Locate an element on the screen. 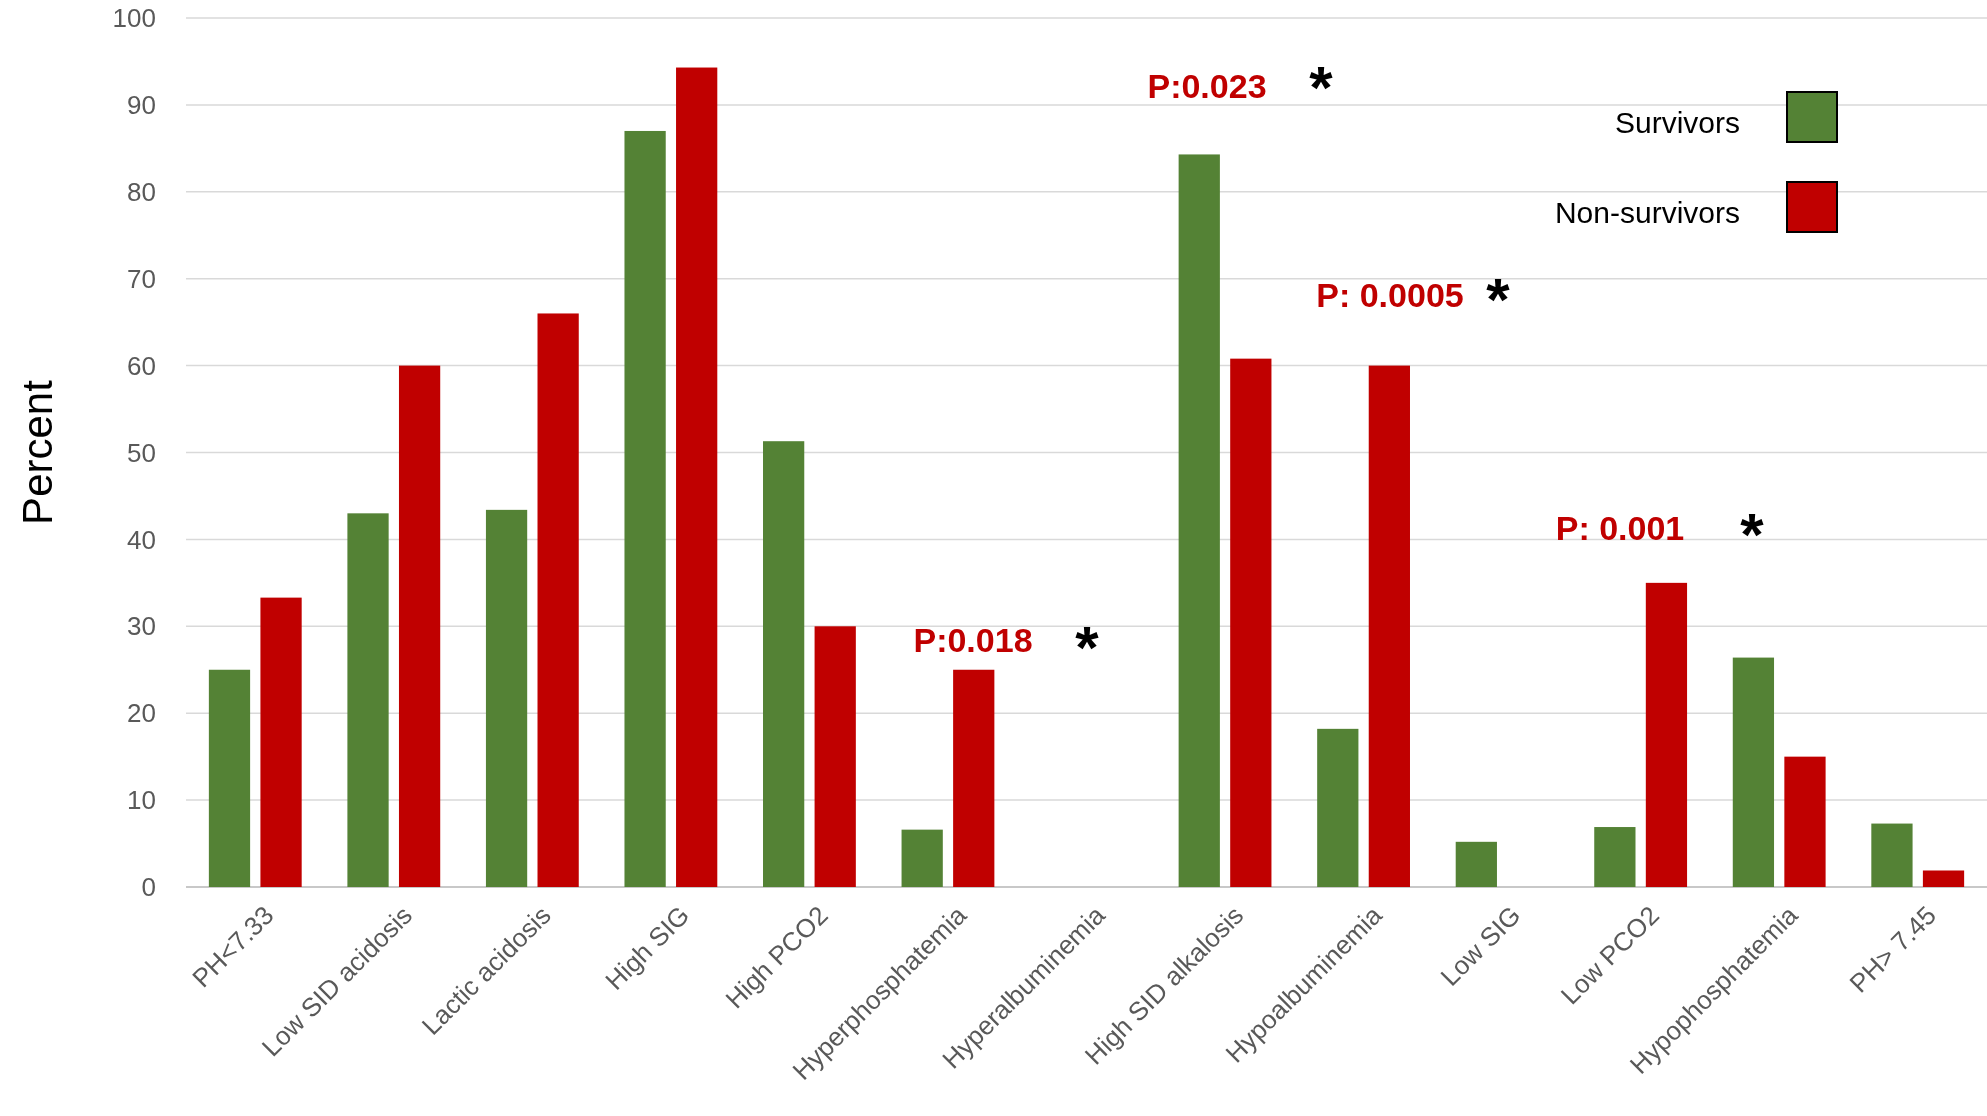  y-tick-label: 60 is located at coordinates (141, 365).